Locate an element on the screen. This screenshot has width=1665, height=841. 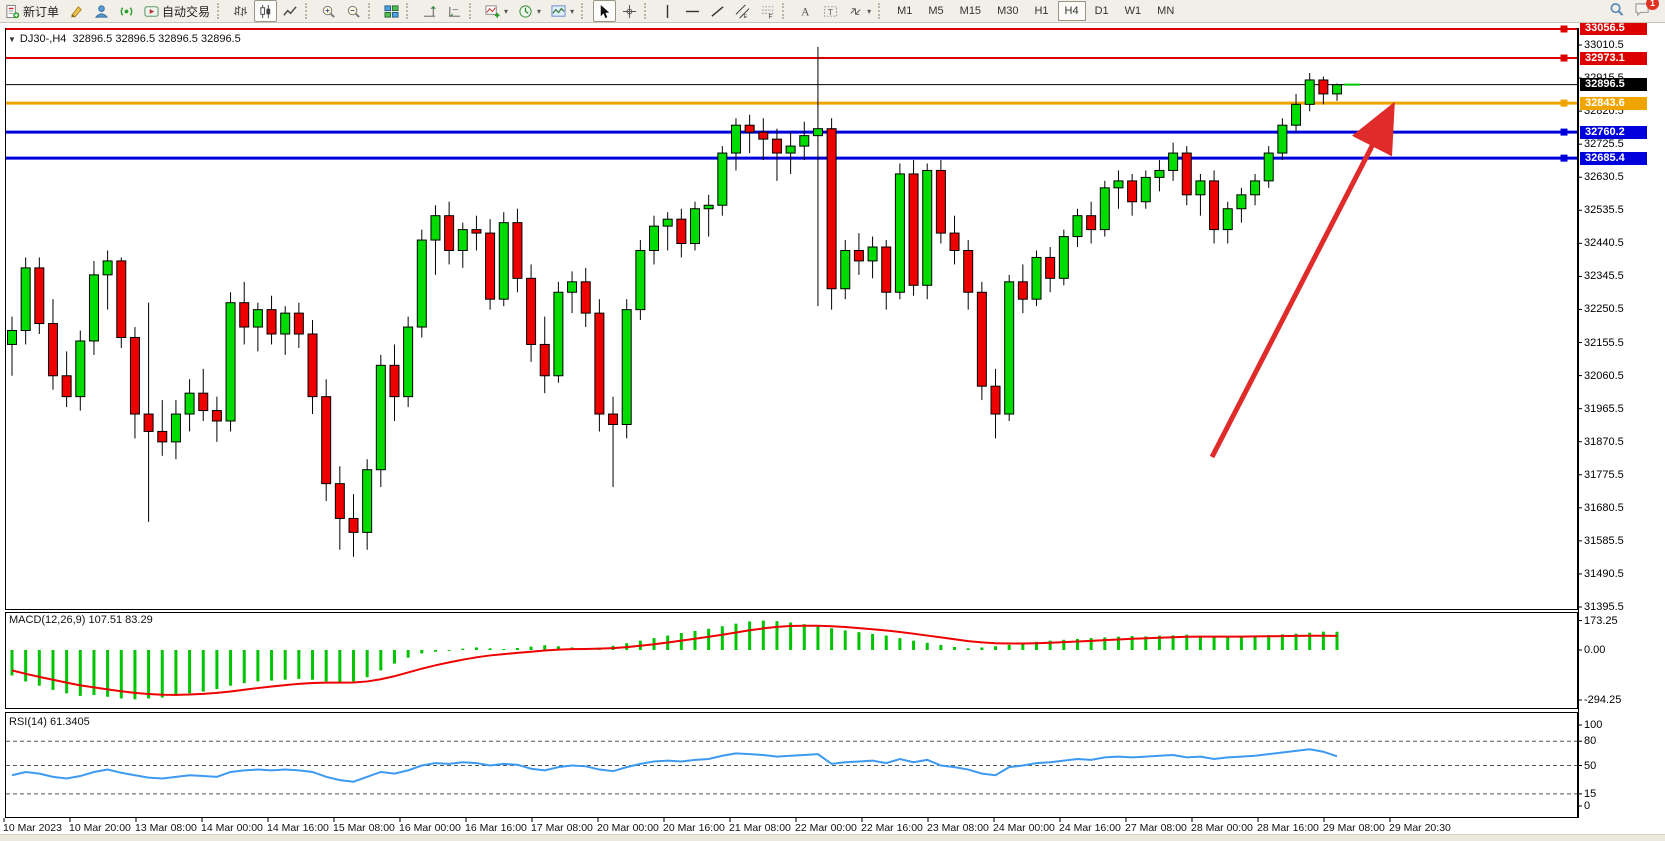
timeframe-button-m15: M15 is located at coordinates (970, 11).